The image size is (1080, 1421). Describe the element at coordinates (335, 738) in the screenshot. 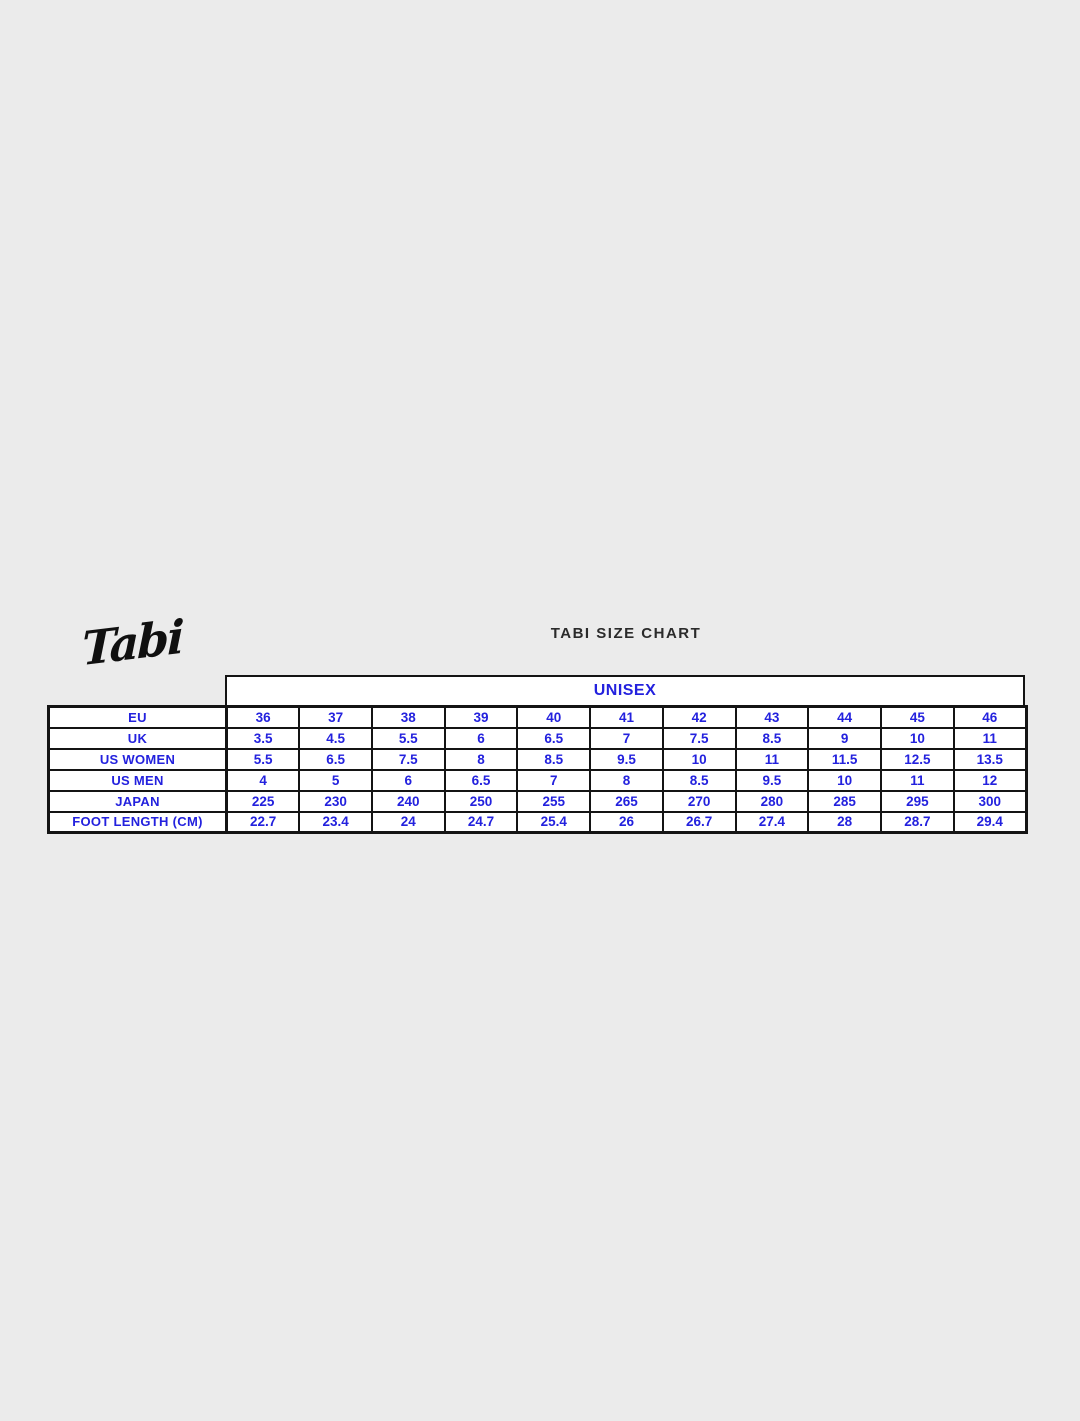

I see `size-cell: 4.5` at that location.